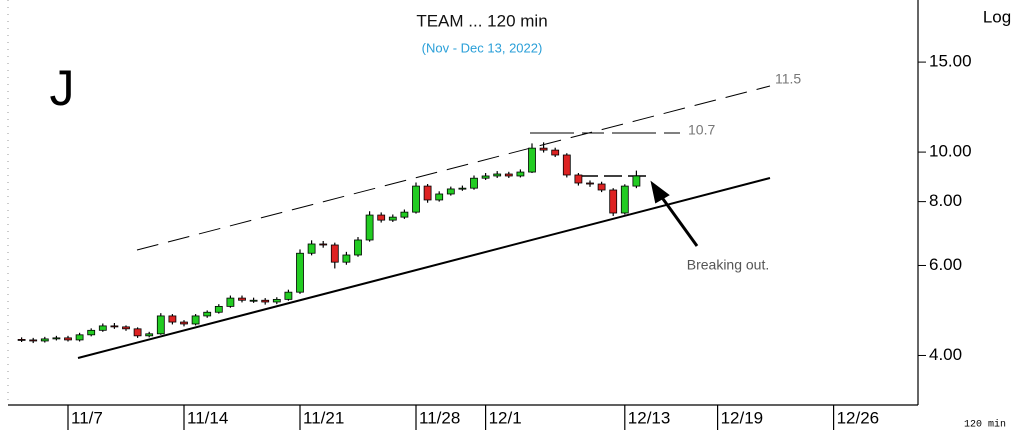  Describe the element at coordinates (62, 88) in the screenshot. I see `corner-label: J` at that location.